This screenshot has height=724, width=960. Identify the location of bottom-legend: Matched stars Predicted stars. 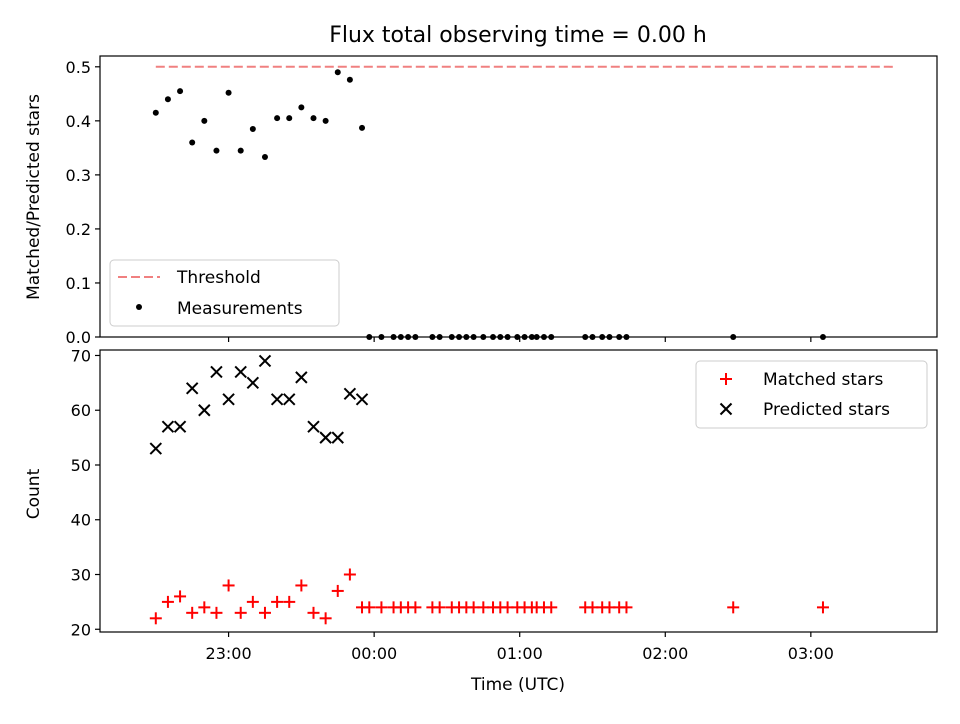
(811, 394).